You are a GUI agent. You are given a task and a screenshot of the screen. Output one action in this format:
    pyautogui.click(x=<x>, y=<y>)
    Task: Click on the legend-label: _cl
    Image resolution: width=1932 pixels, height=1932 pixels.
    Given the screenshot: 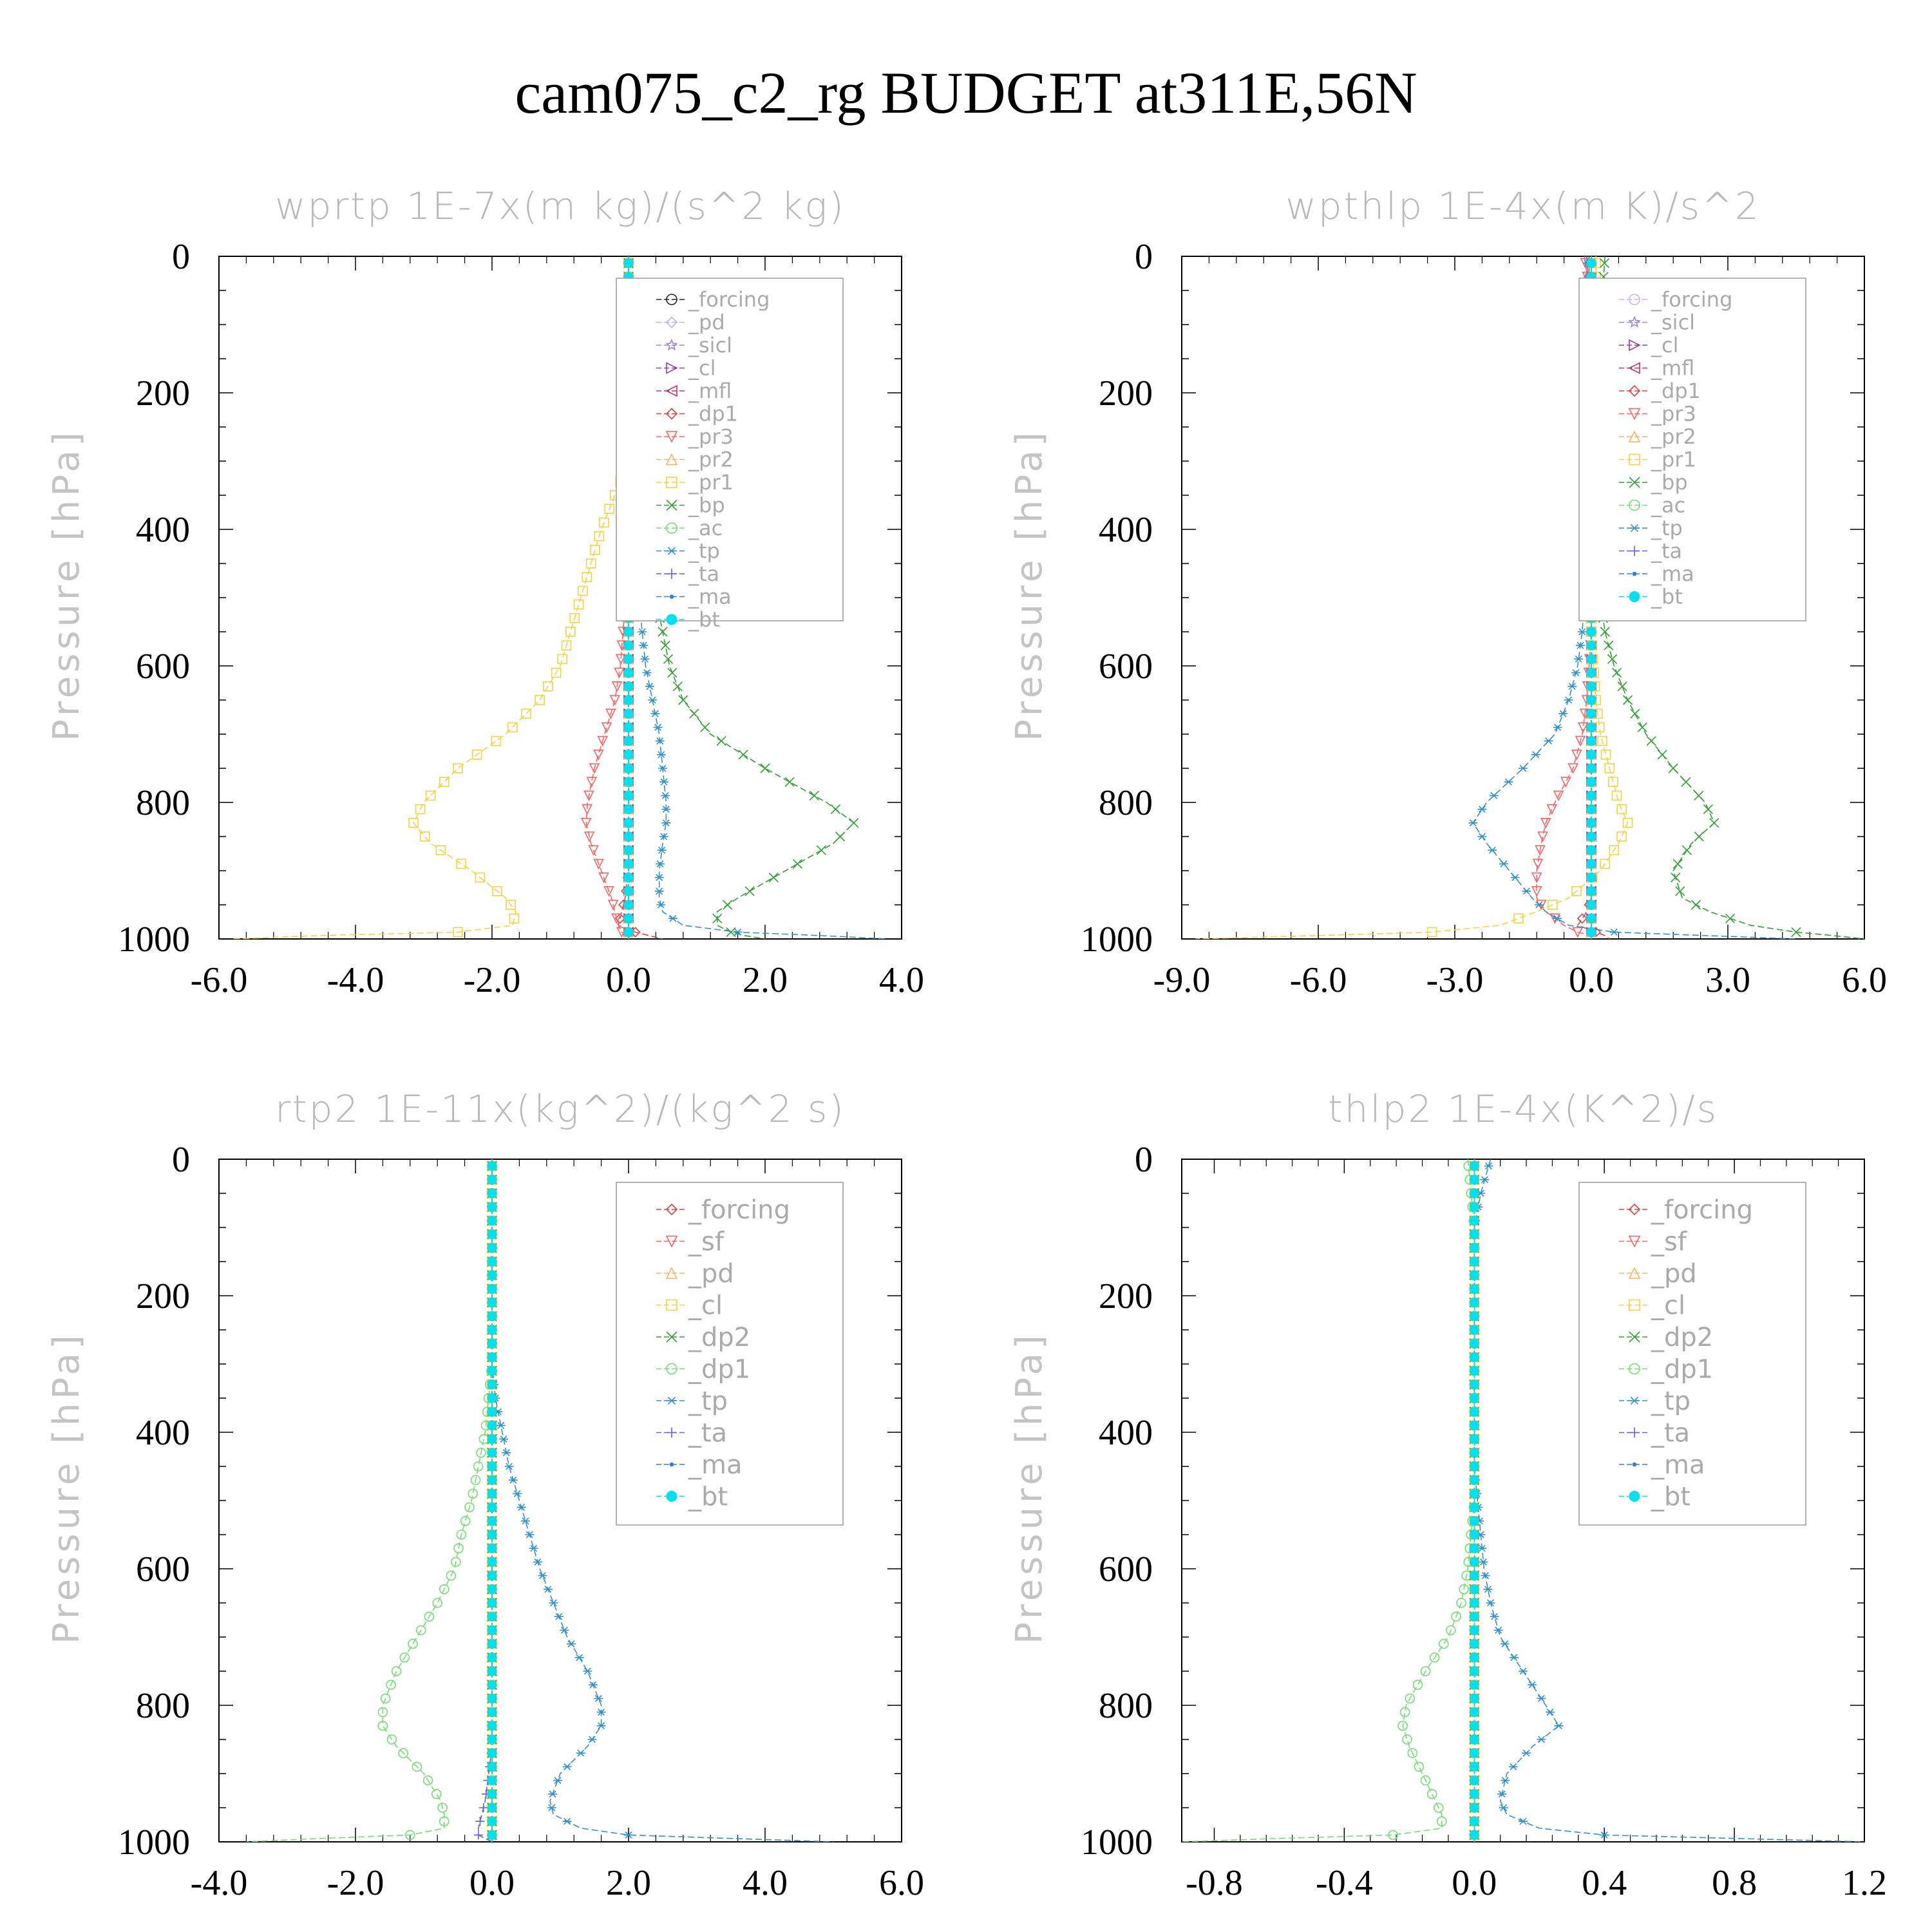 What is the action you would take?
    pyautogui.click(x=1665, y=345)
    